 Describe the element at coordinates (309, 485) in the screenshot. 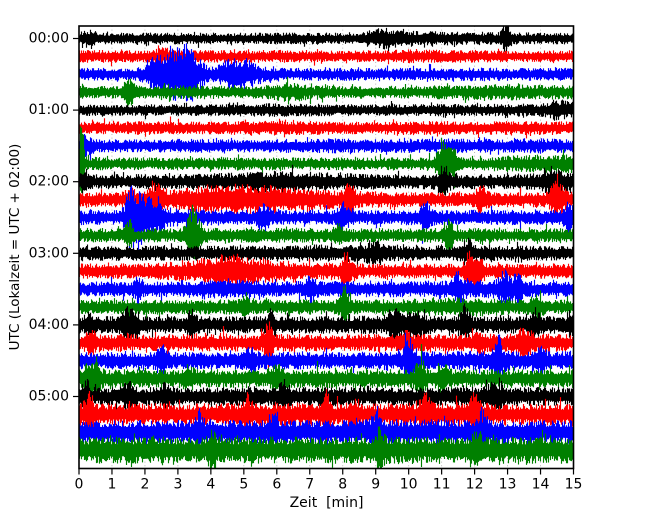

I see `x-tick-label: 7` at that location.